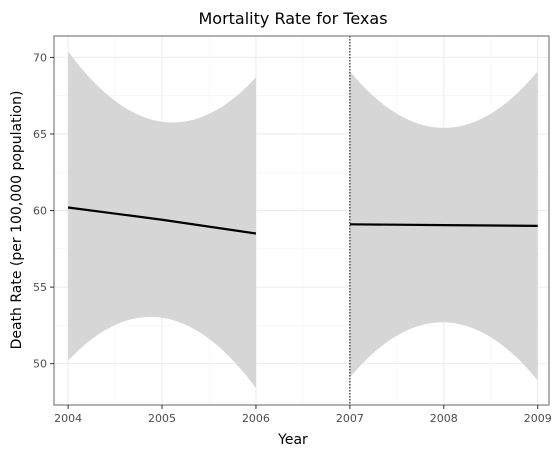 This screenshot has width=559, height=456. I want to click on fit-lines, so click(302, 220).